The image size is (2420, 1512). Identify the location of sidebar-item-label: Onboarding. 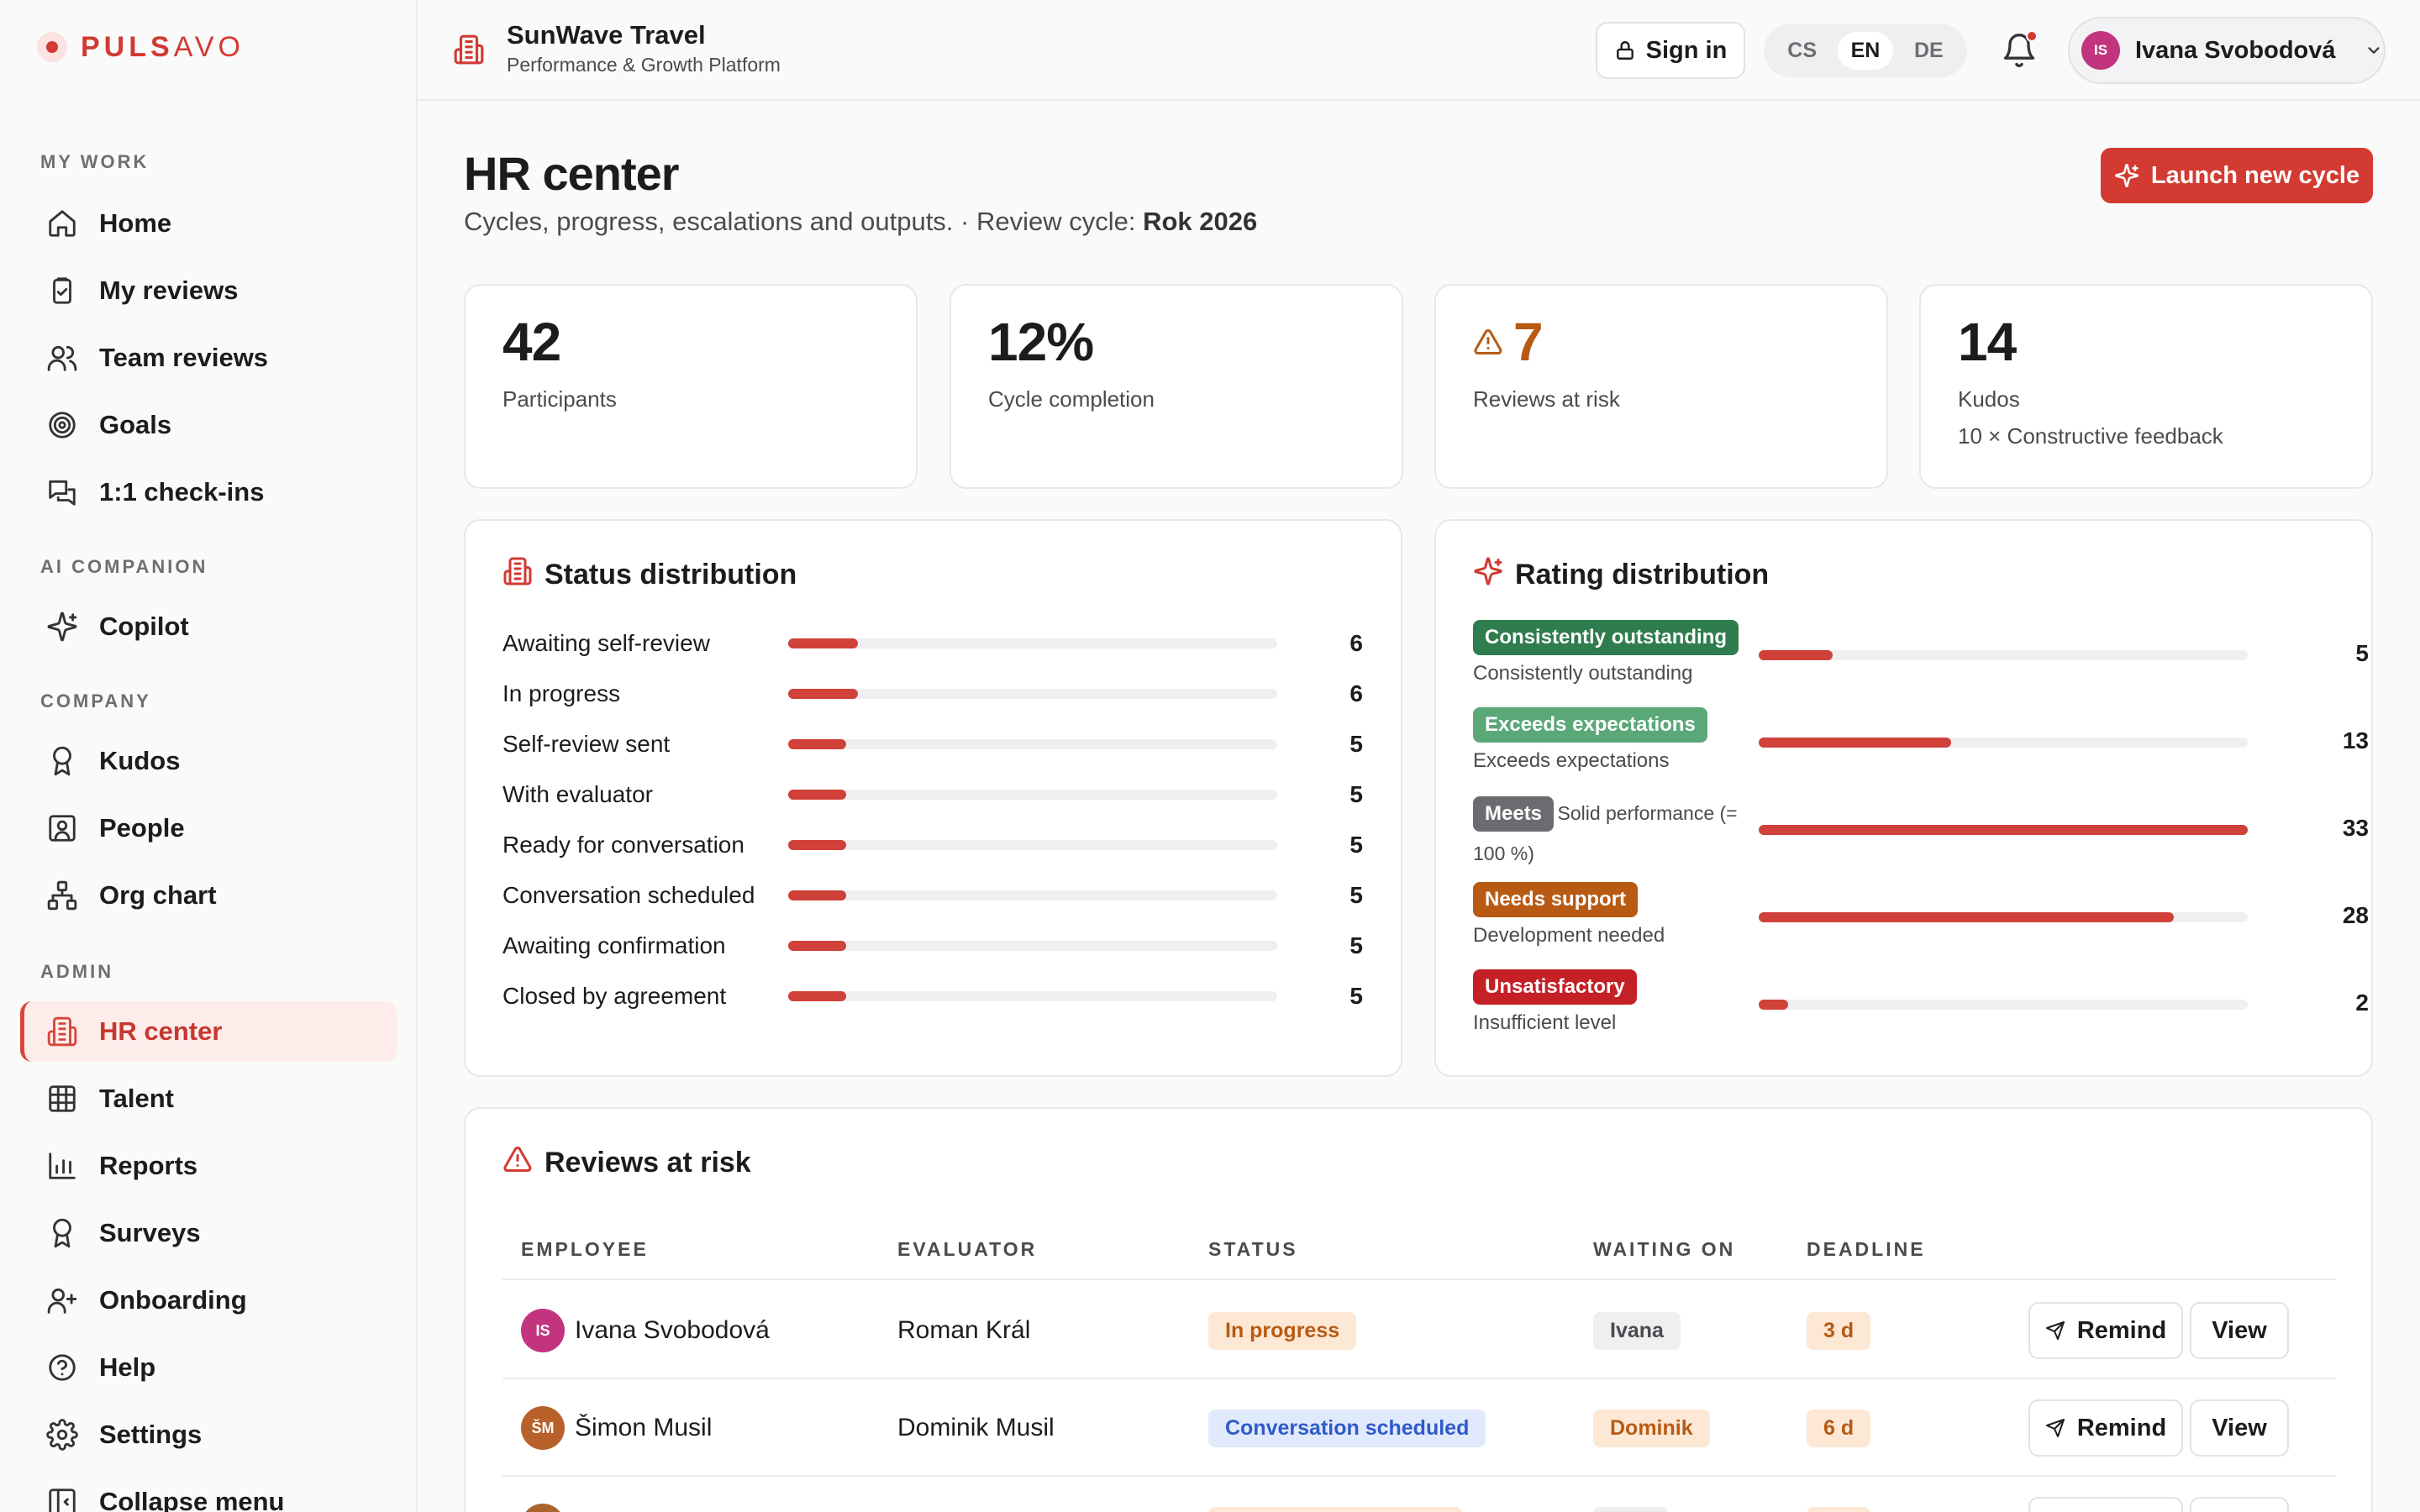
(173, 1300).